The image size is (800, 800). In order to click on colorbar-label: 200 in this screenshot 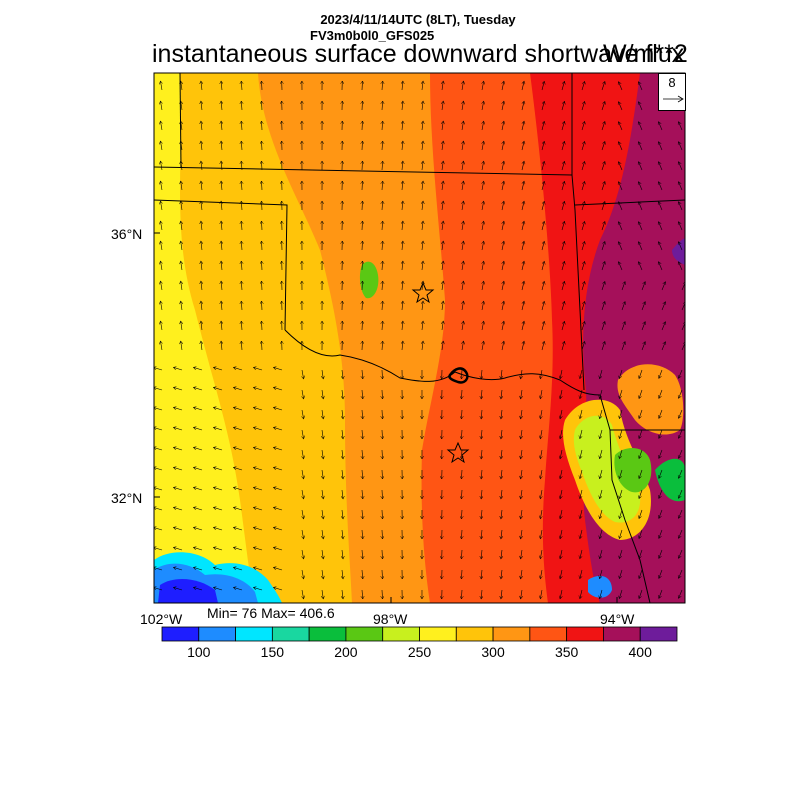, I will do `click(346, 652)`.